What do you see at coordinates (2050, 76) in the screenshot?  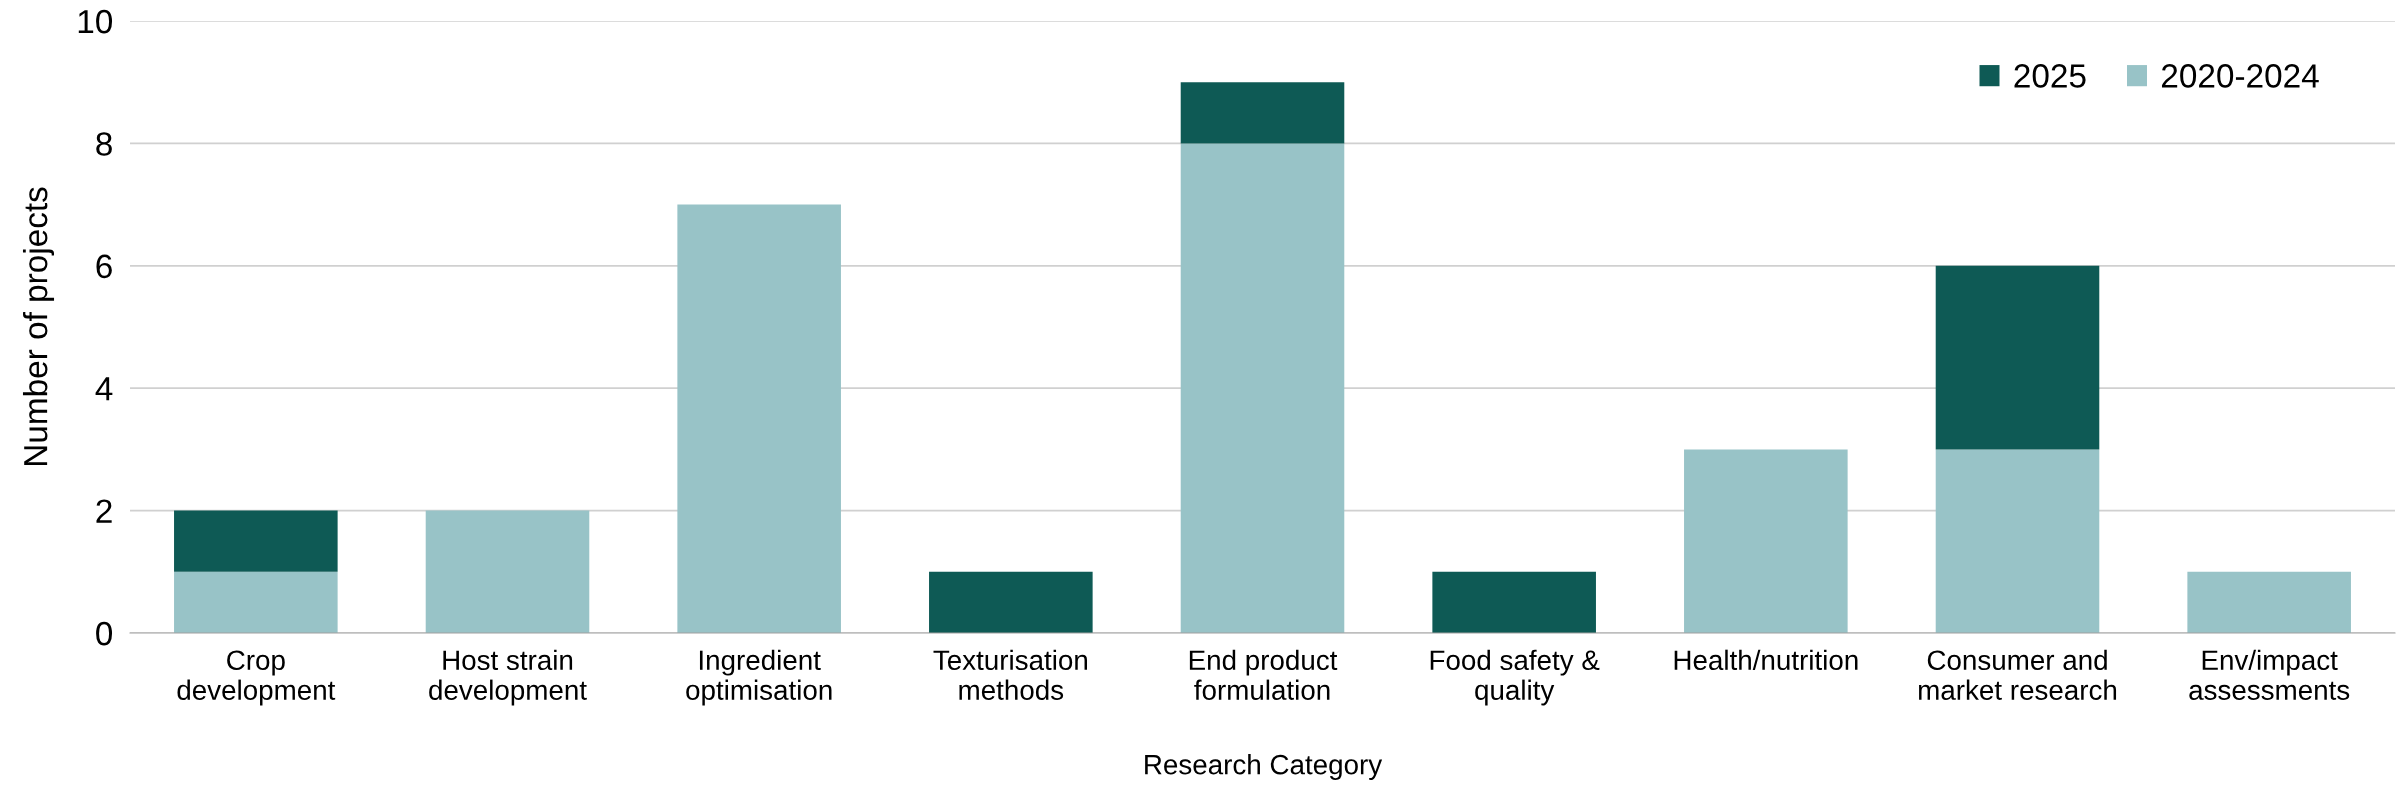 I see `legend-label: 2025` at bounding box center [2050, 76].